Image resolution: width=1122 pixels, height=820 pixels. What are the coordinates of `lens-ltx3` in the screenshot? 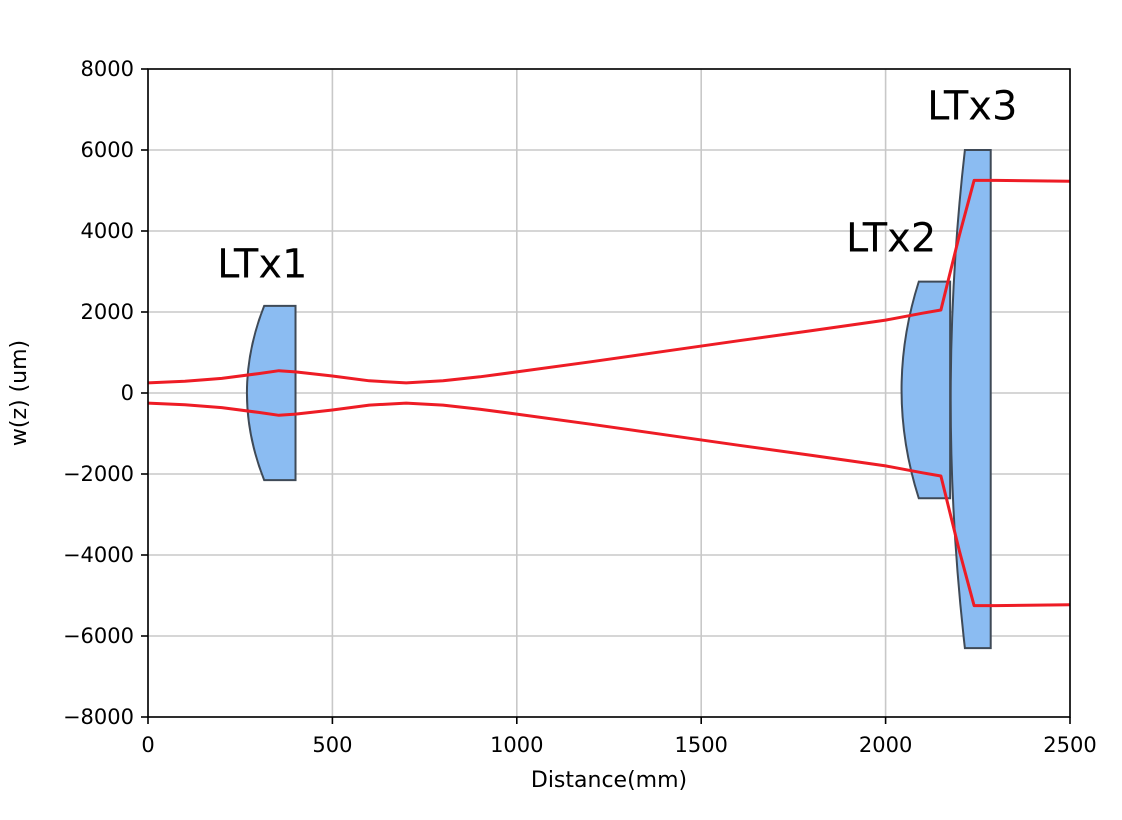 It's located at (970, 399).